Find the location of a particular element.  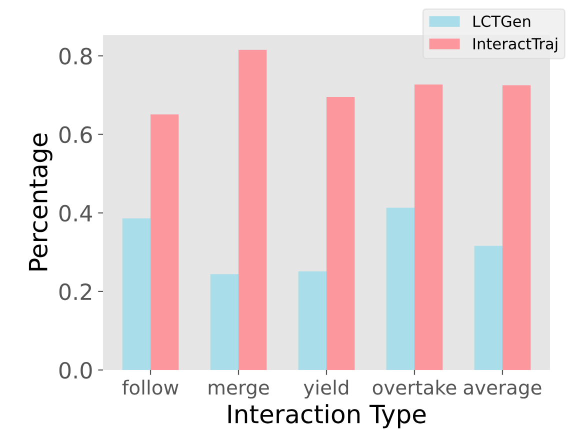

x-tick-label: yield is located at coordinates (326, 389).